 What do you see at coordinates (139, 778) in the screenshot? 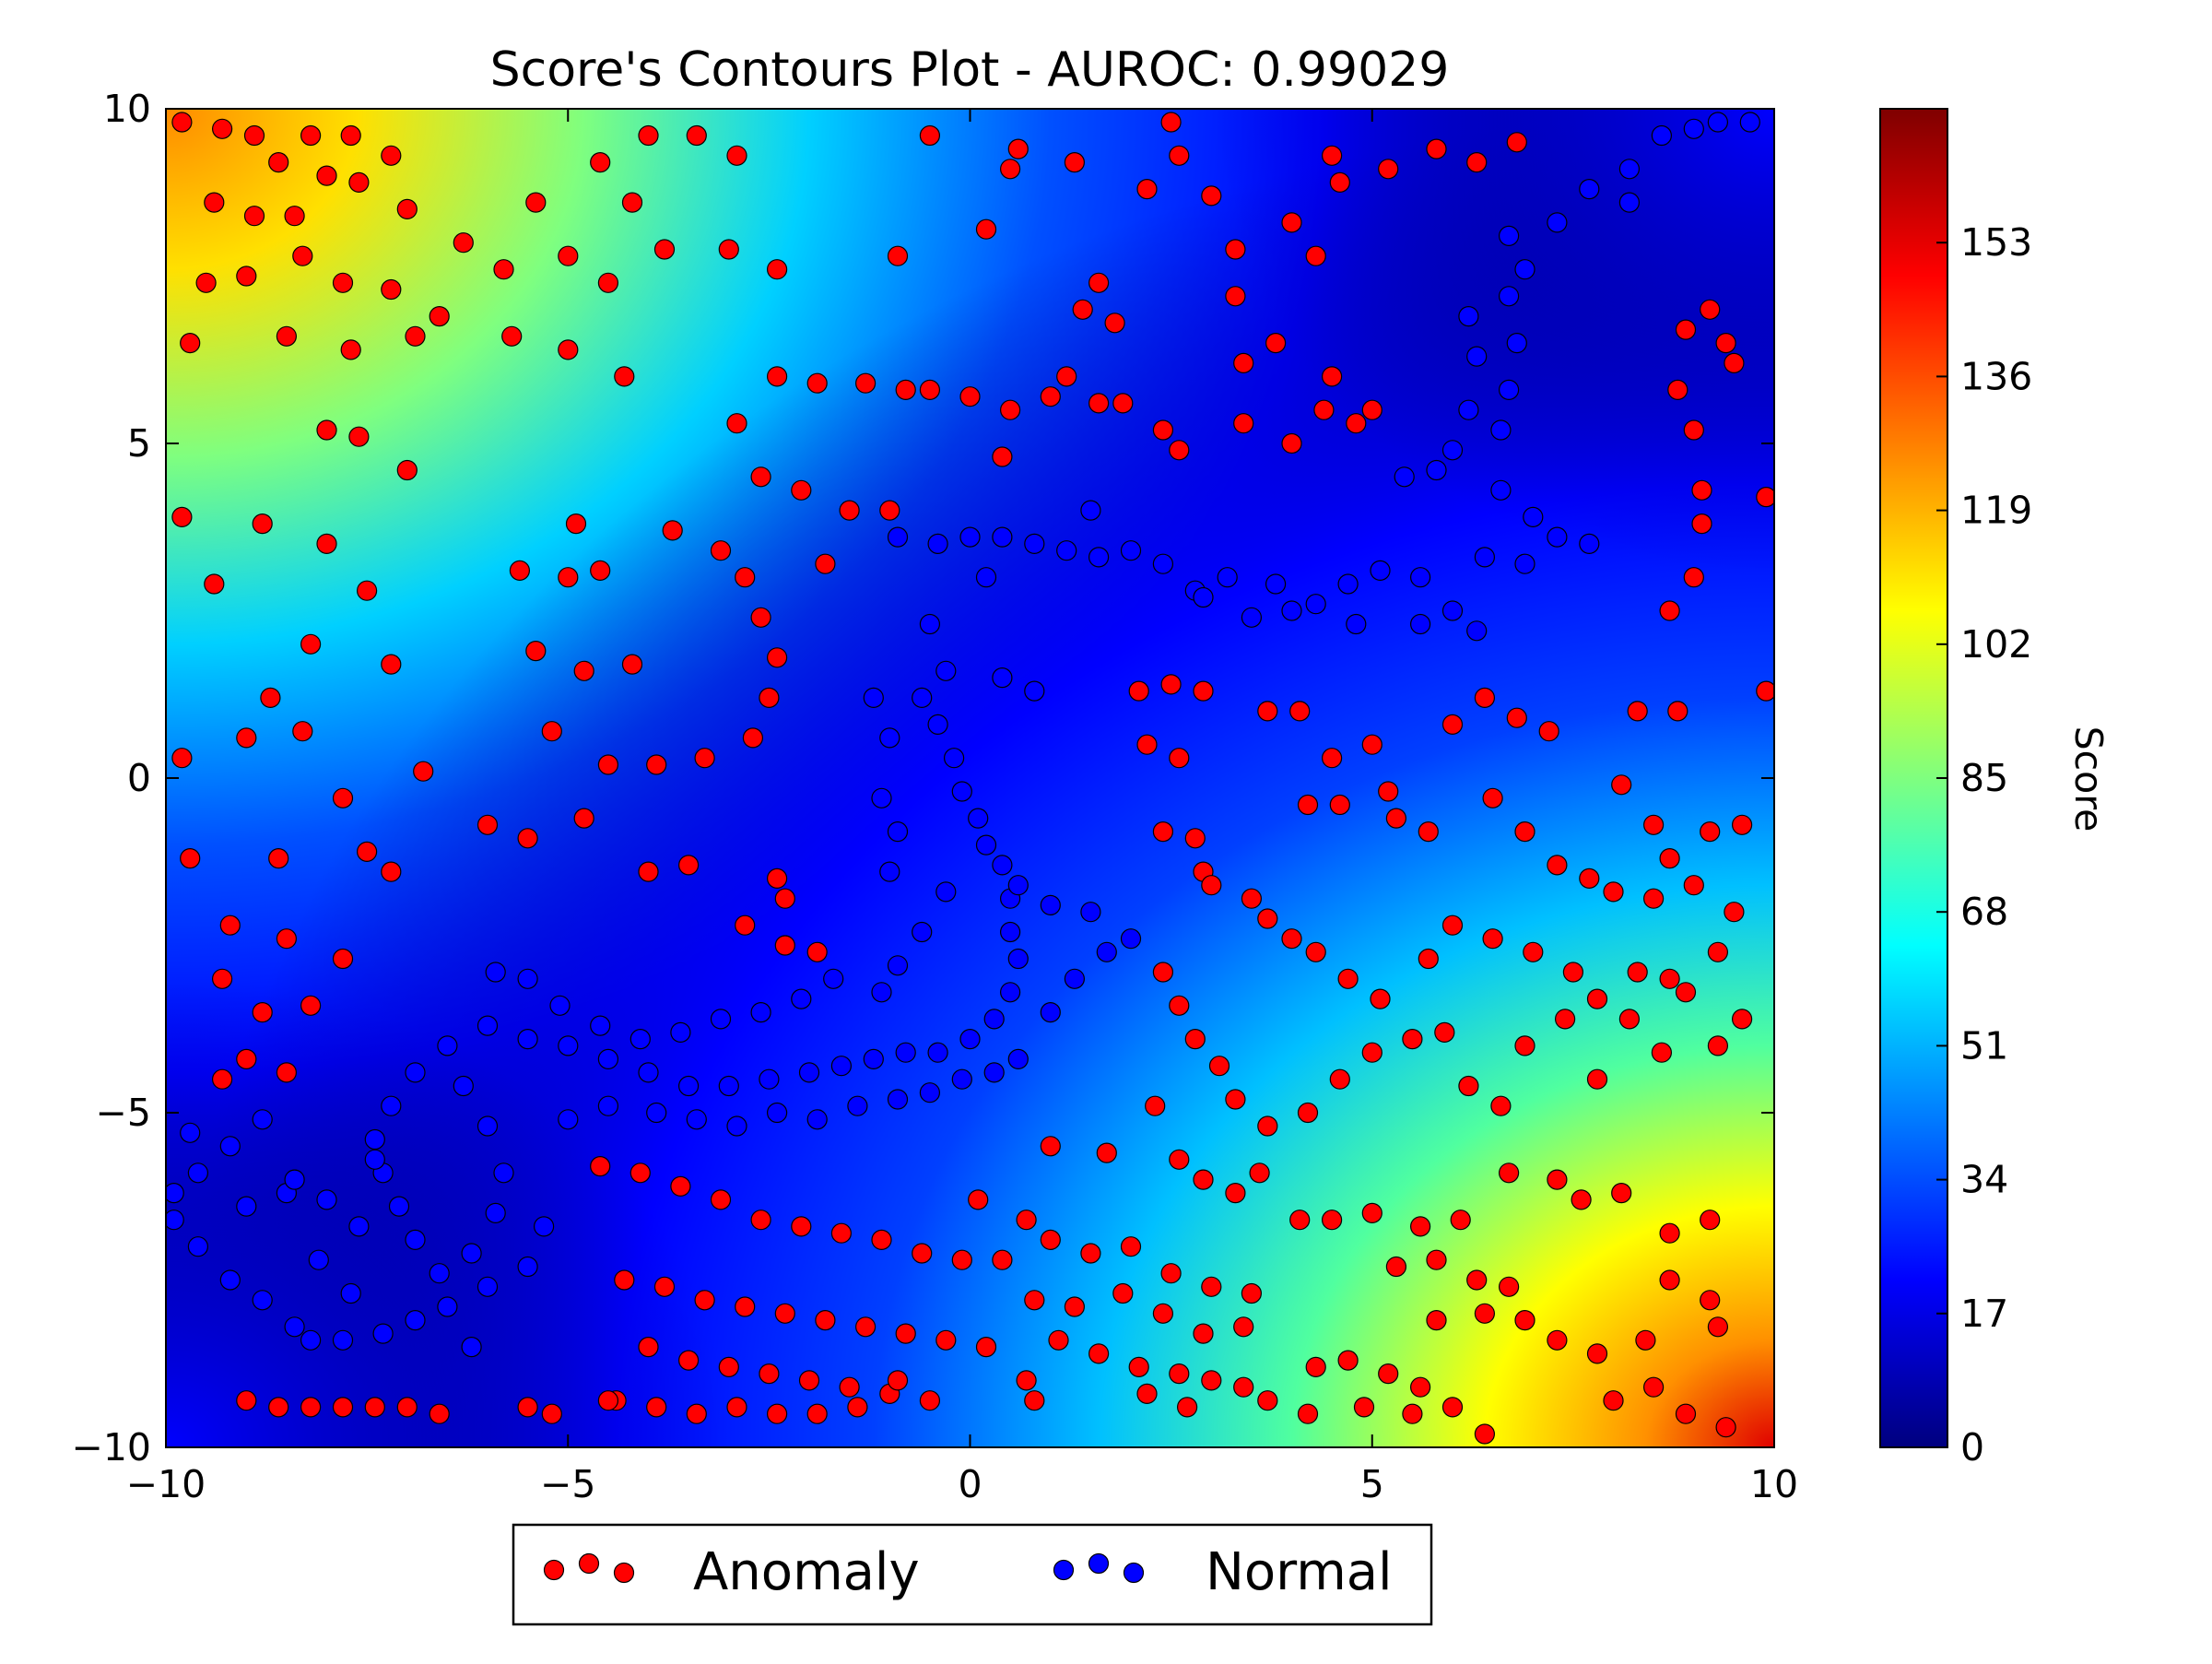
I see `y-tick-label: 0` at bounding box center [139, 778].